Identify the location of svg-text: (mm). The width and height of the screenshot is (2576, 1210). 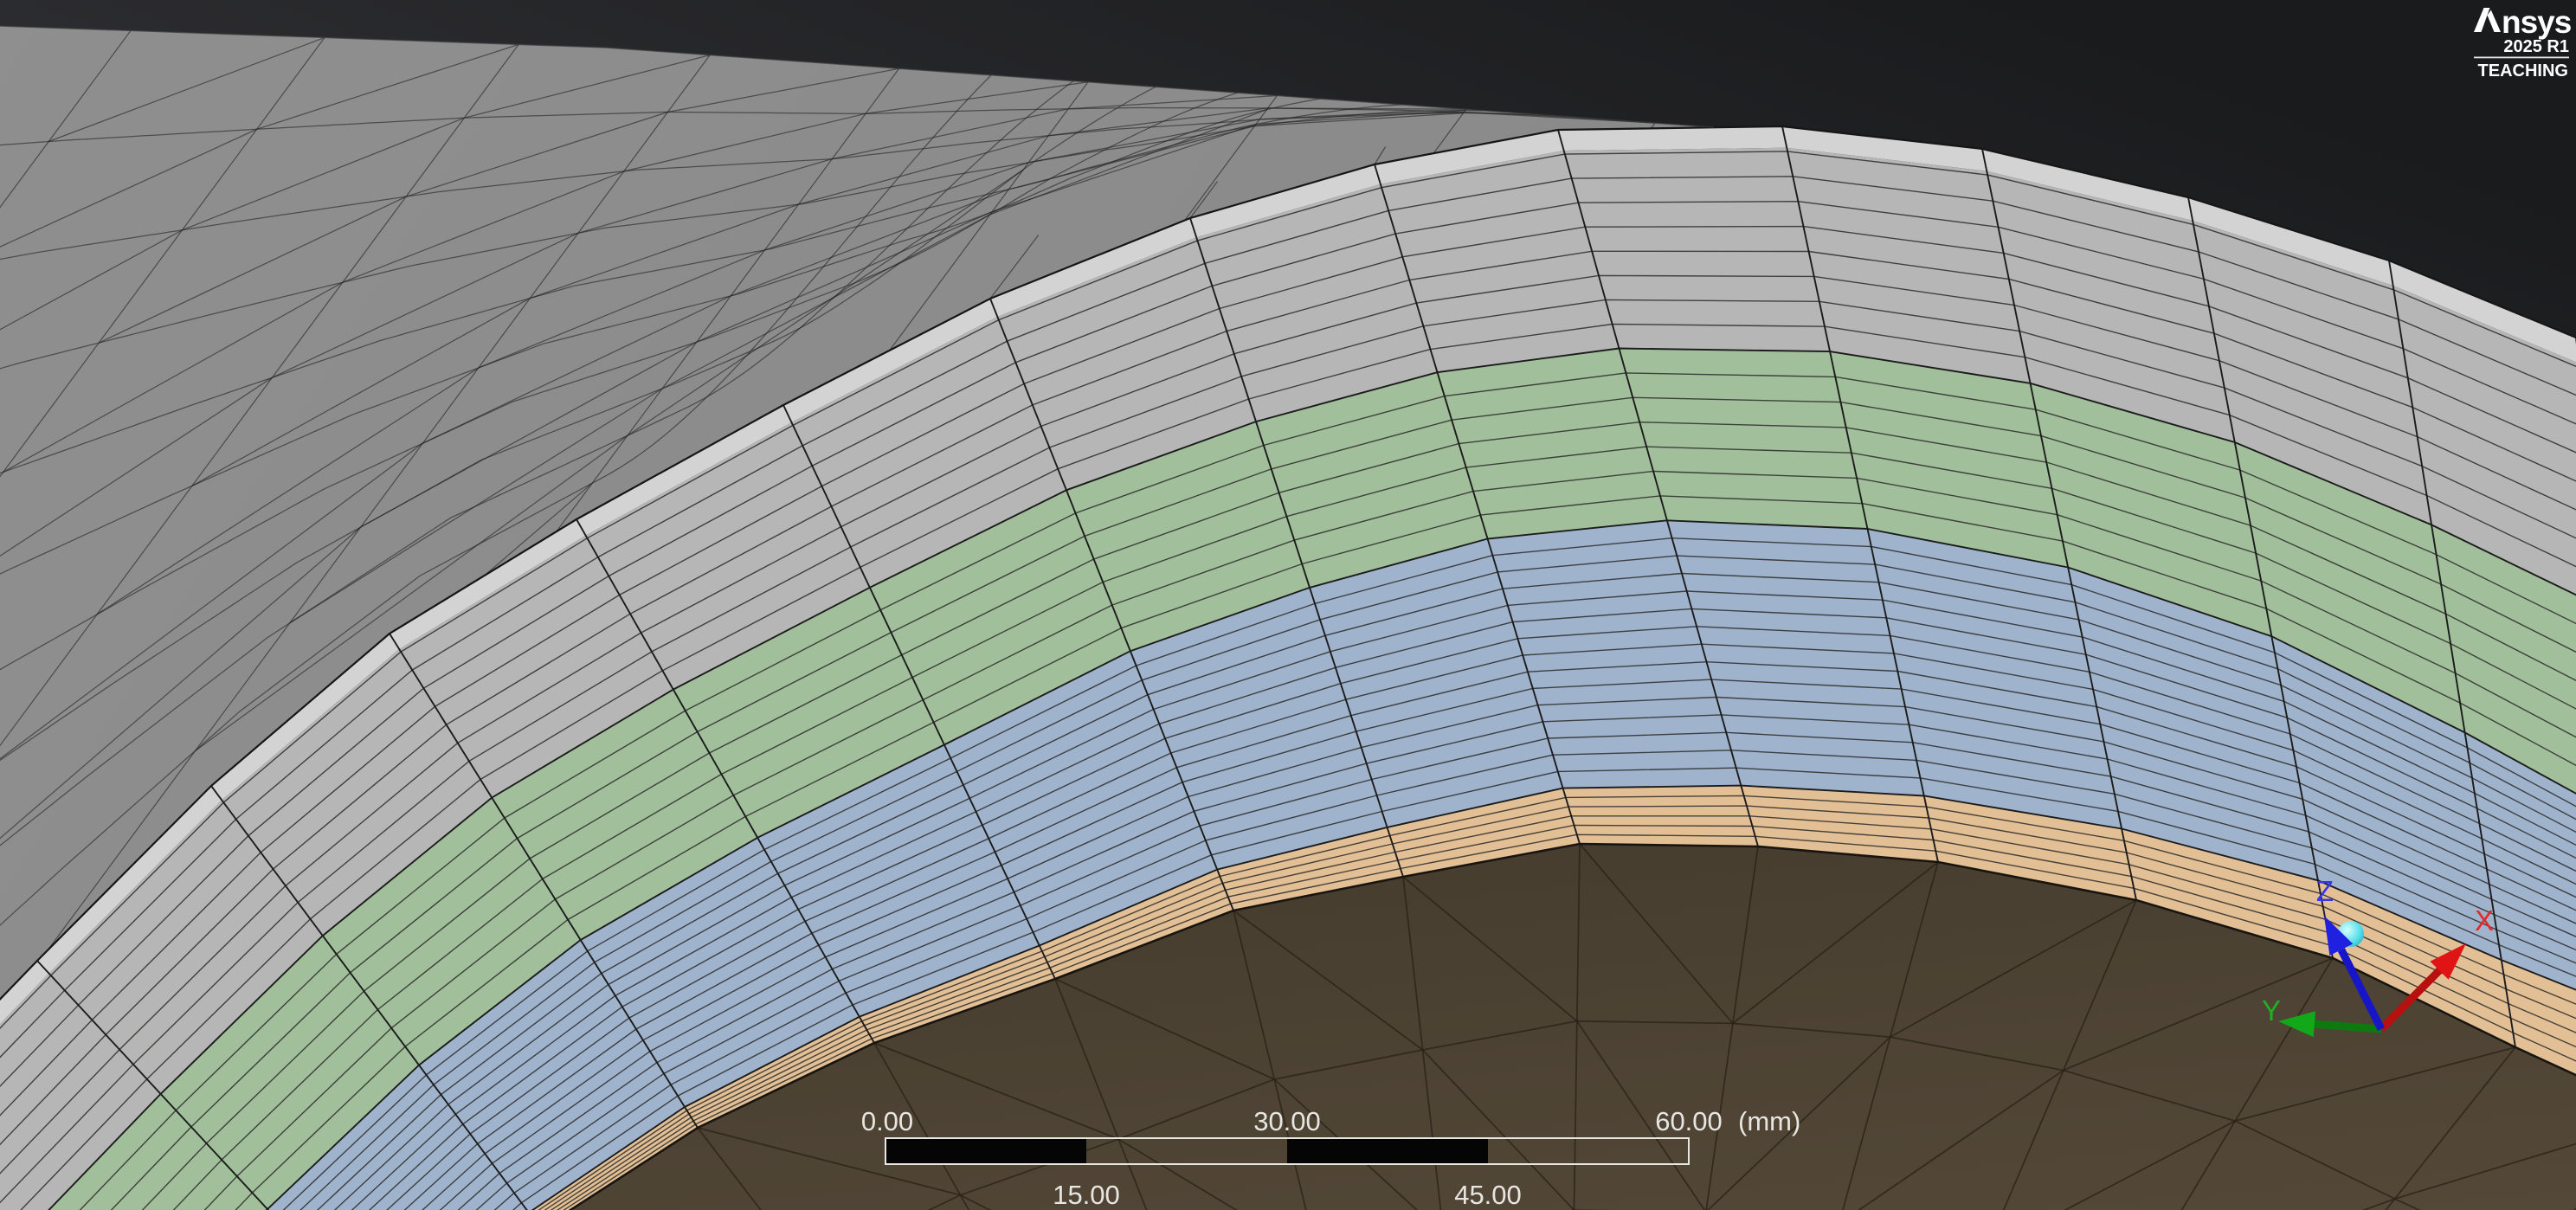
(1769, 1121).